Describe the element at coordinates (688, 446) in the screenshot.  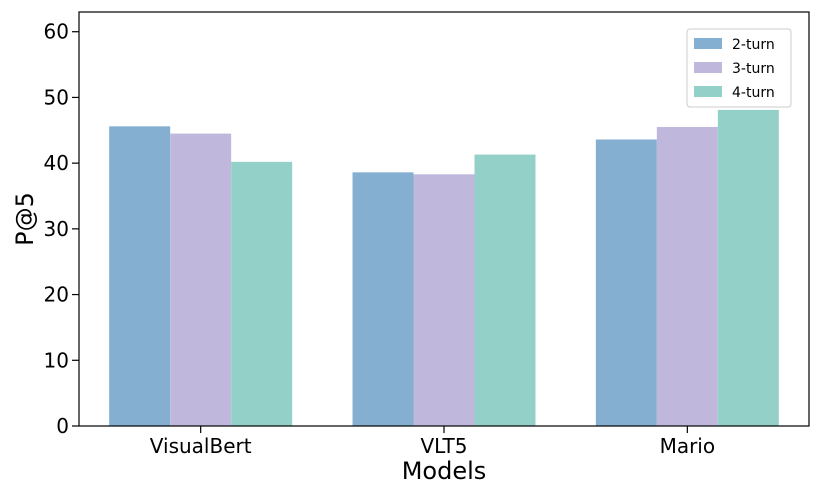
I see `x-tick-label: Mario` at that location.